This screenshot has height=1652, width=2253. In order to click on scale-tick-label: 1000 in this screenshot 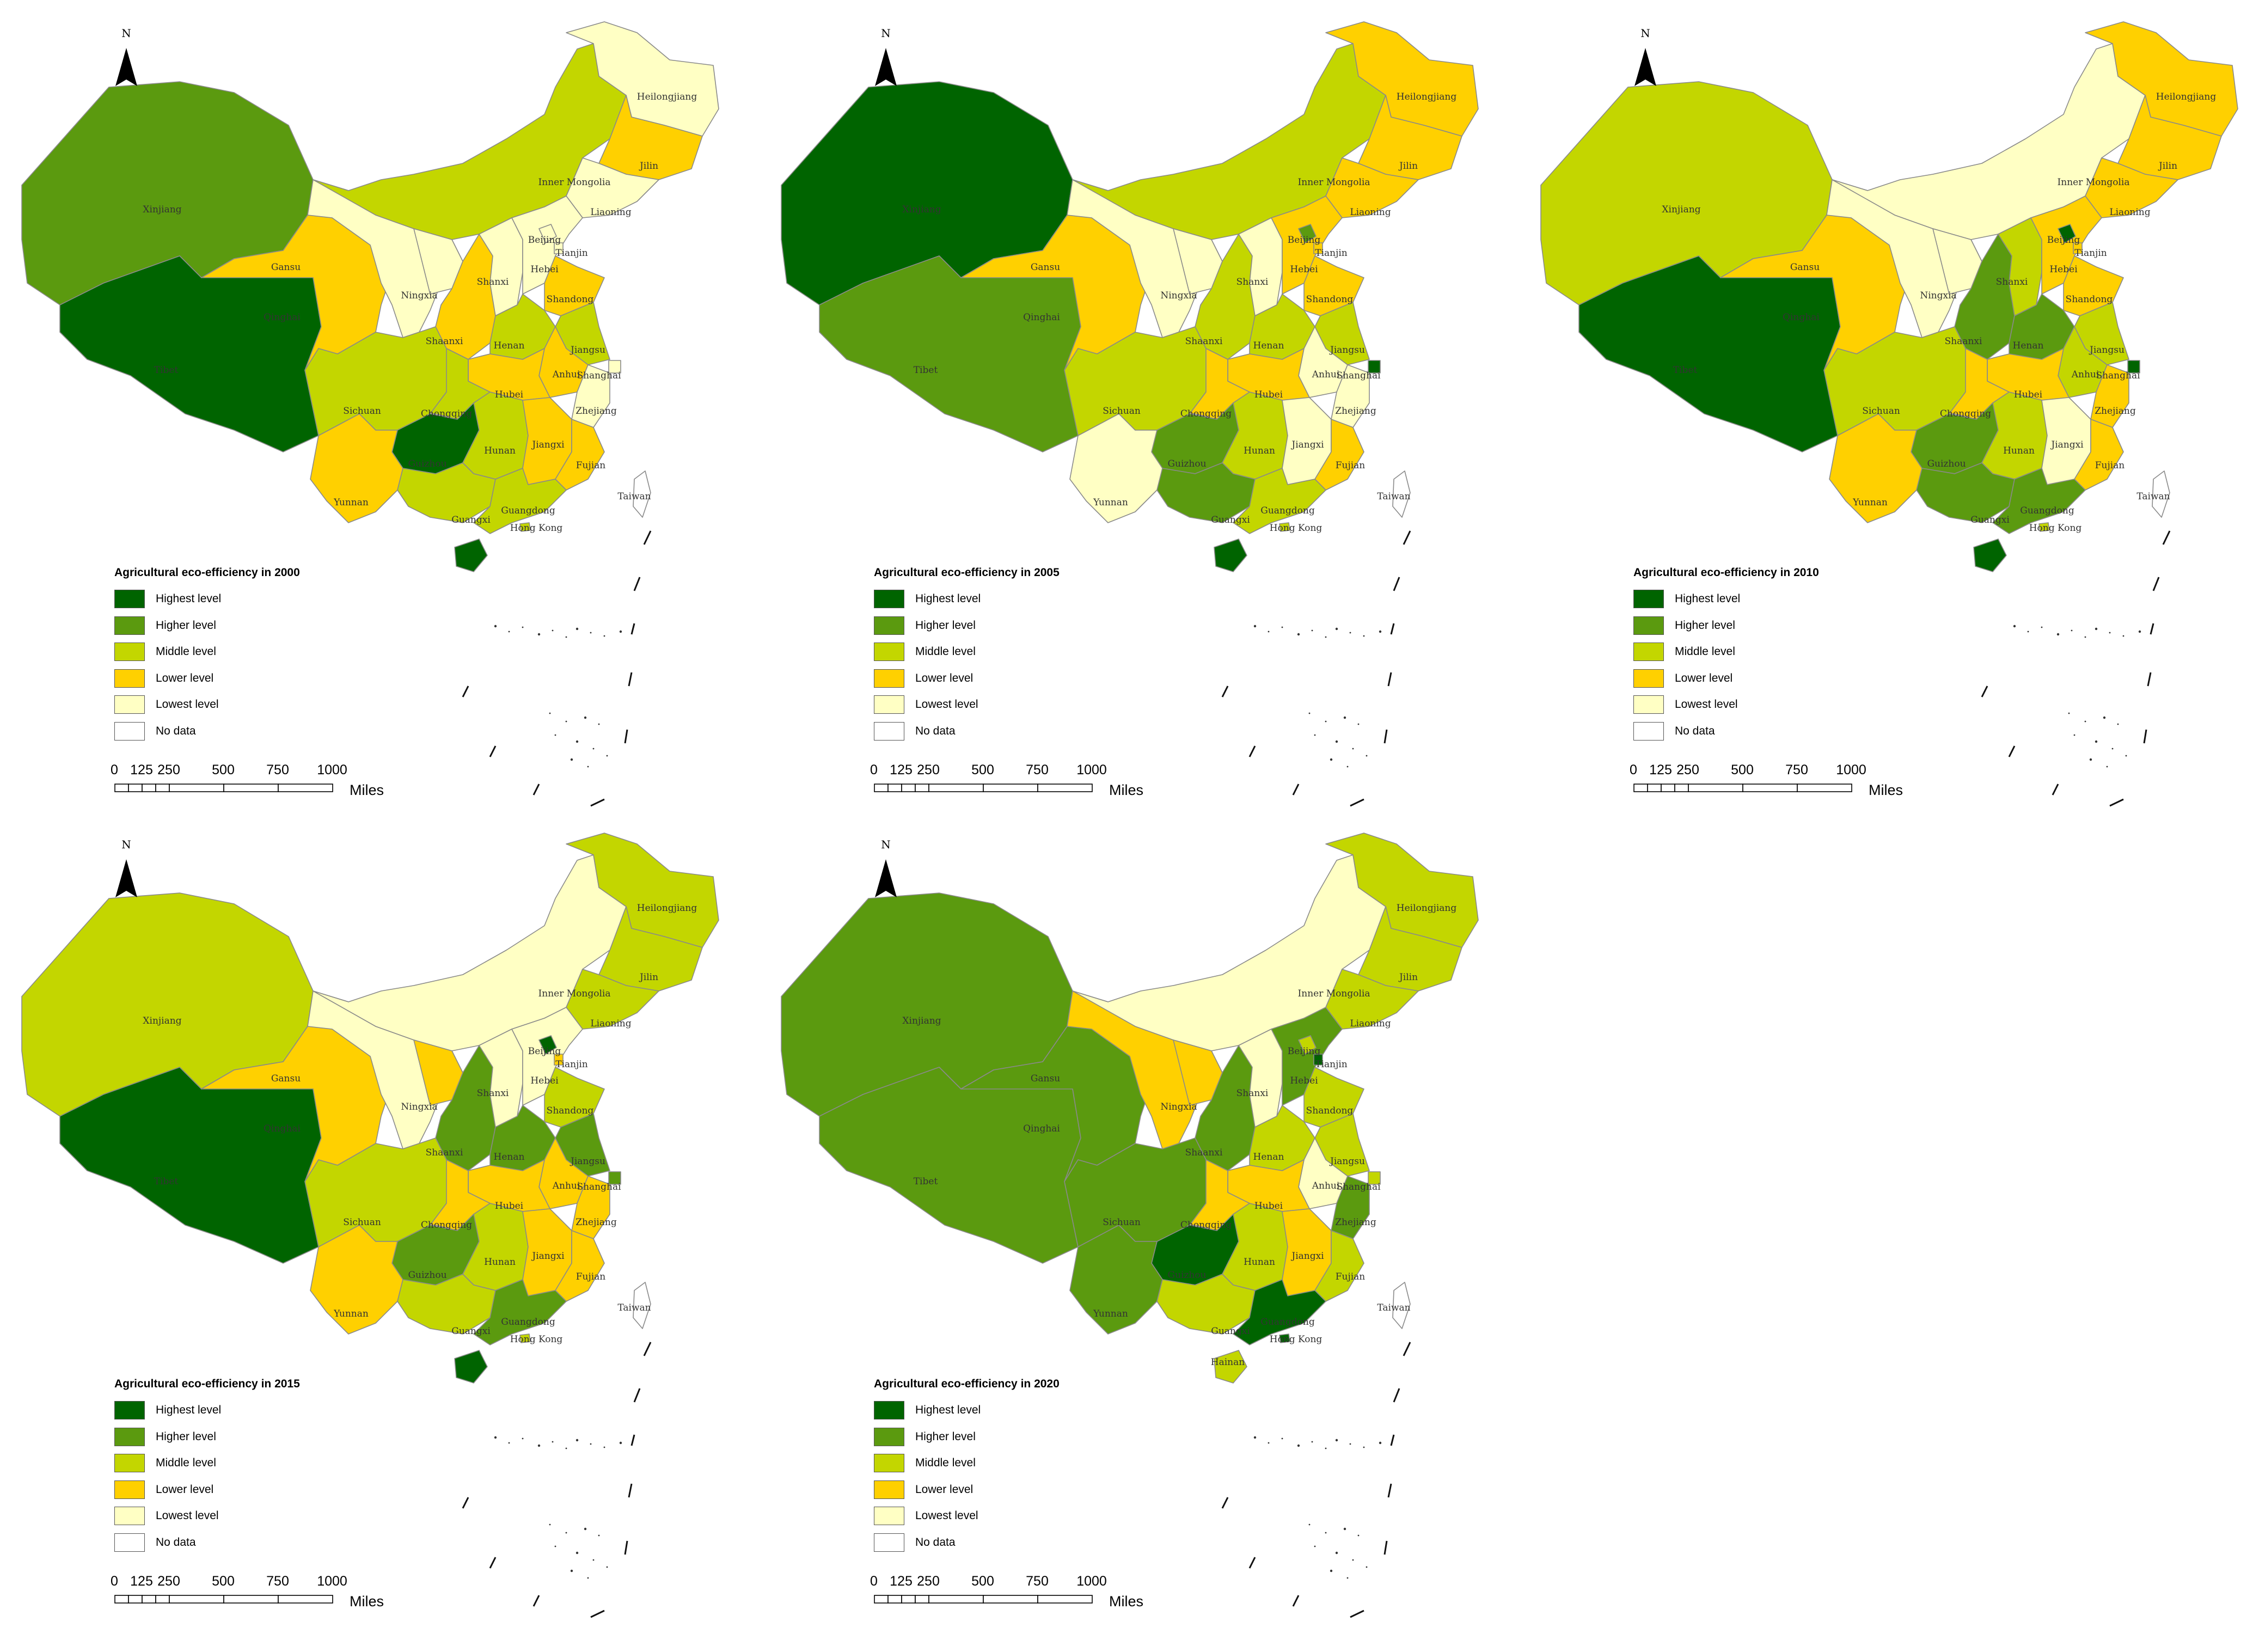, I will do `click(332, 1581)`.